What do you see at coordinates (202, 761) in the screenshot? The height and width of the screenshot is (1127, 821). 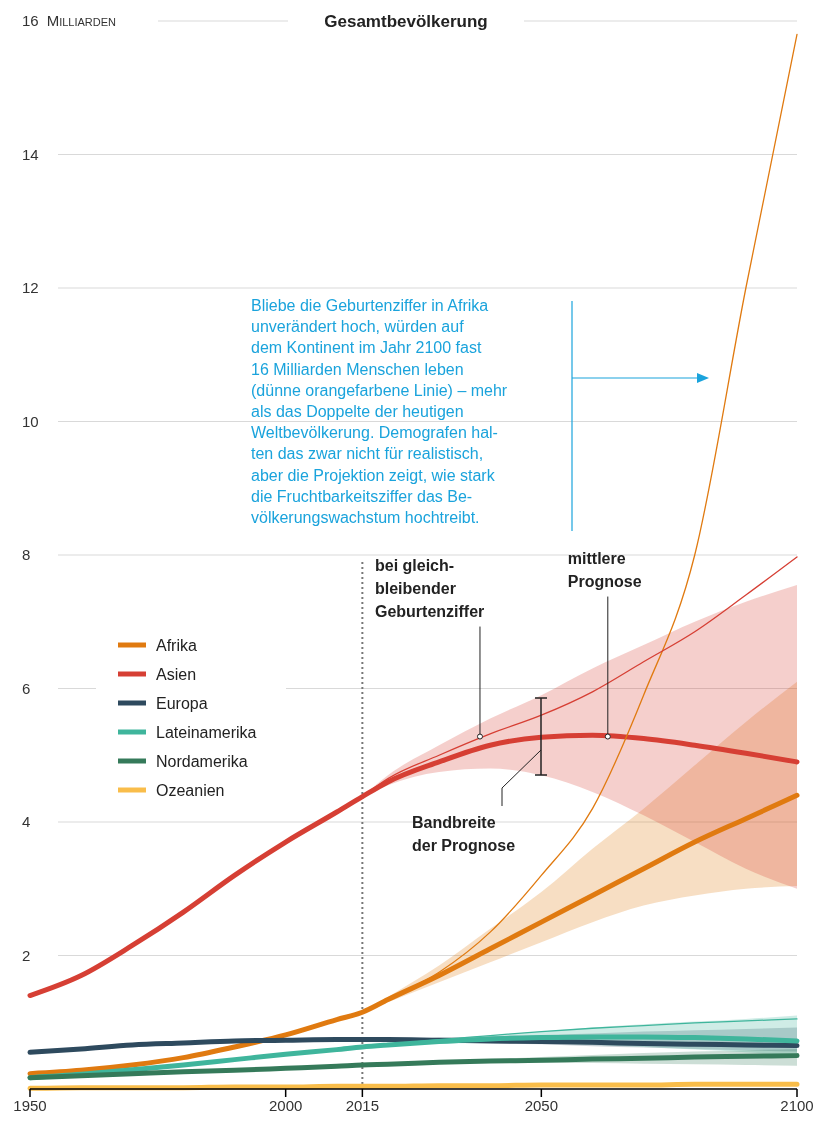 I see `legend-label: Nordamerika` at bounding box center [202, 761].